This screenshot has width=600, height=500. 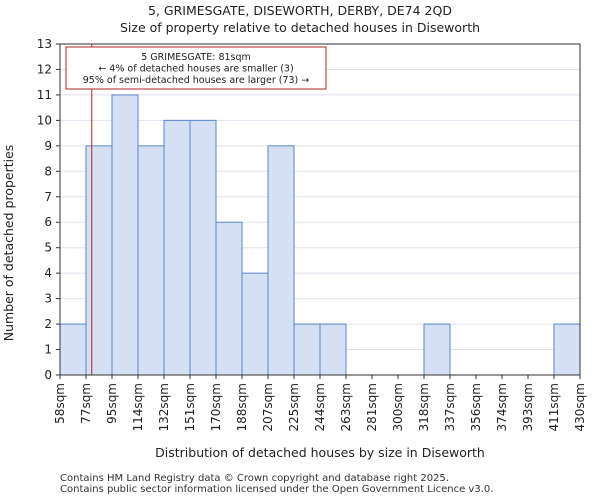 I want to click on x-tick-label: 411sqm, so click(x=554, y=407).